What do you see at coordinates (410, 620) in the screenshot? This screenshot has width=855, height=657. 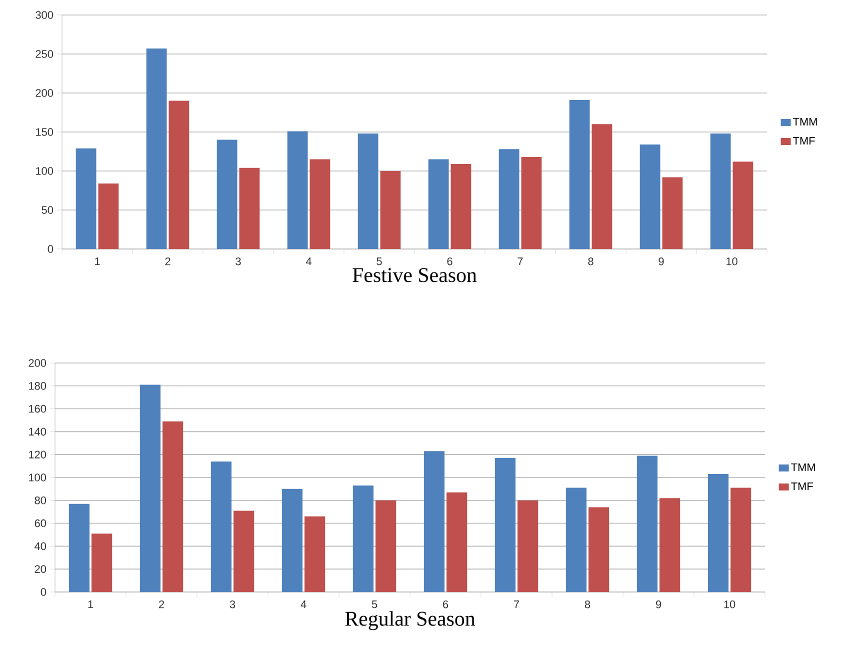 I see `x-axis-title: Regular Season` at bounding box center [410, 620].